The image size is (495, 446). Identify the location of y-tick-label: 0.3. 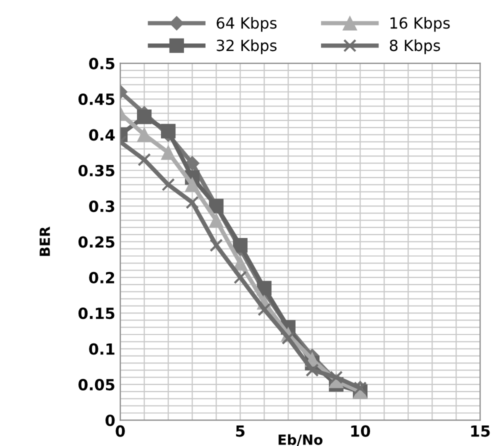
(101, 206).